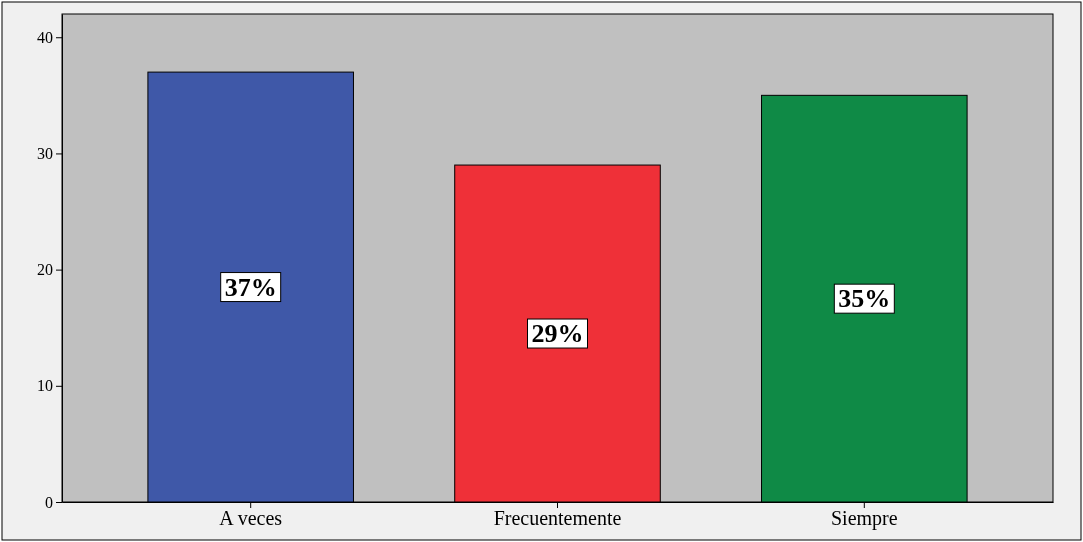  What do you see at coordinates (250, 287) in the screenshot?
I see `data-label: 37%` at bounding box center [250, 287].